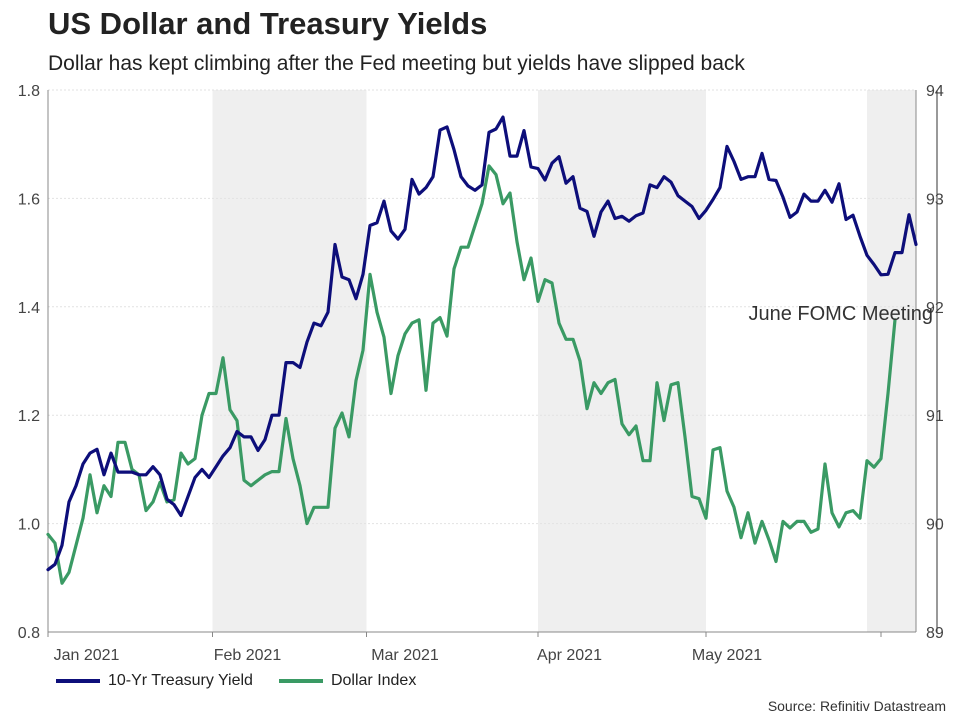  I want to click on y-left-tick-label-1: 1.0, so click(29, 525).